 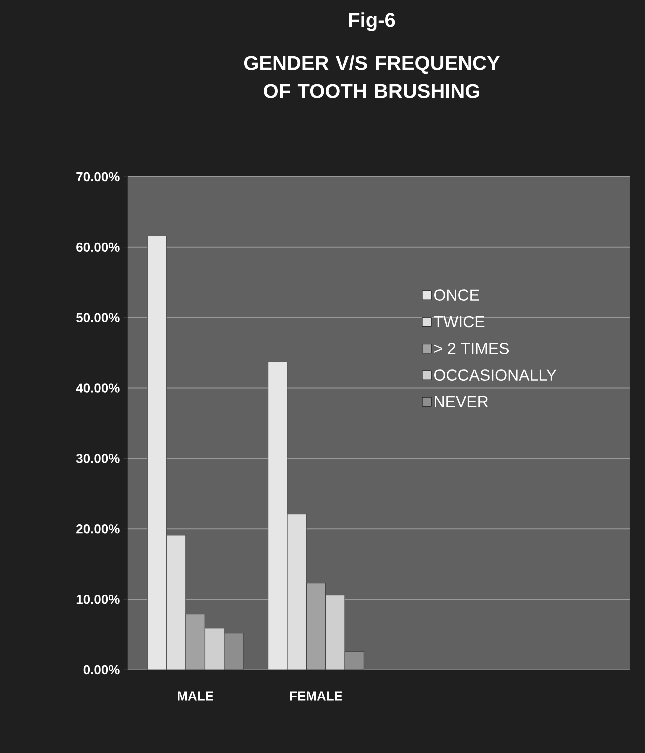 What do you see at coordinates (102, 670) in the screenshot?
I see `y-tick-label: 0.00%` at bounding box center [102, 670].